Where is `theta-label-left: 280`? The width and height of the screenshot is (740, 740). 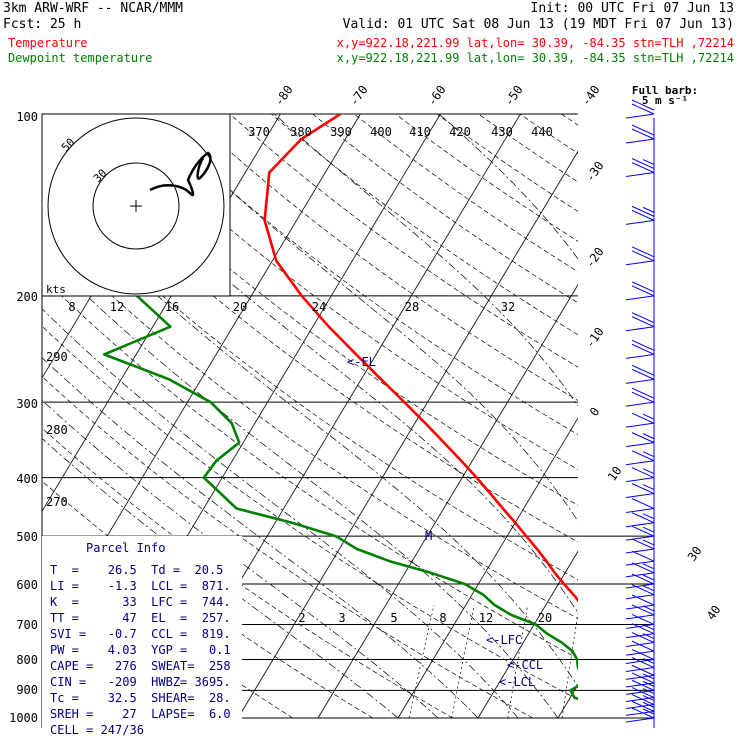 theta-label-left: 280 is located at coordinates (57, 430).